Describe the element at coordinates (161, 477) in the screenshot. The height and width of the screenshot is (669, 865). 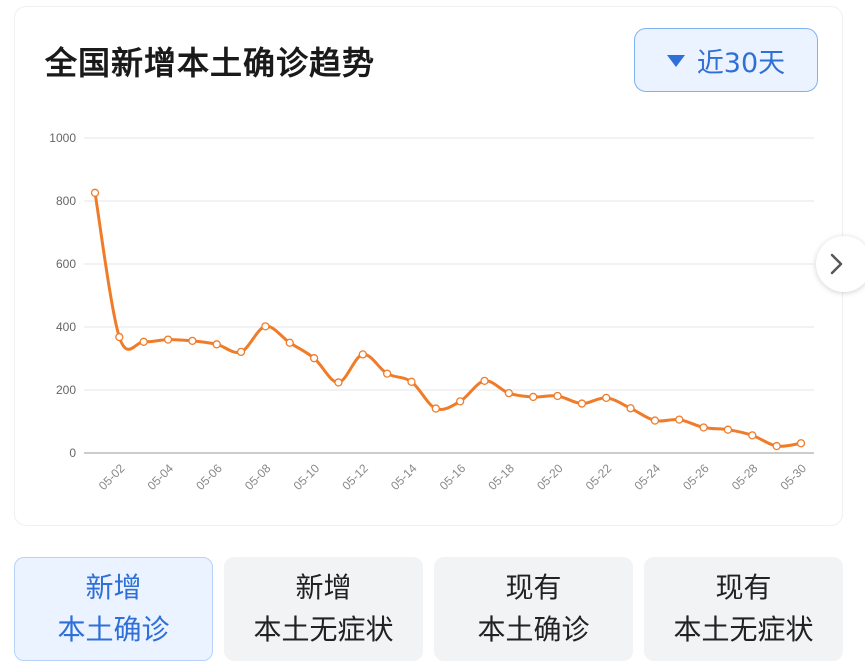
I see `x-tick-label: 05-04` at that location.